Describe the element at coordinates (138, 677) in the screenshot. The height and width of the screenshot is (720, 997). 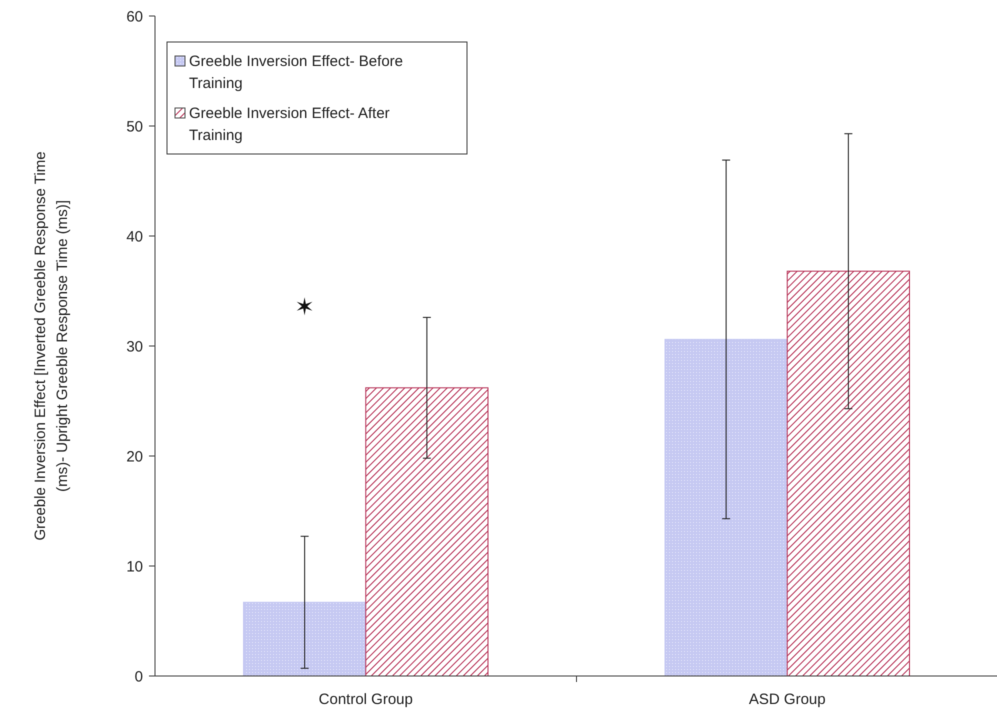
I see `y-tick-label: 0` at that location.